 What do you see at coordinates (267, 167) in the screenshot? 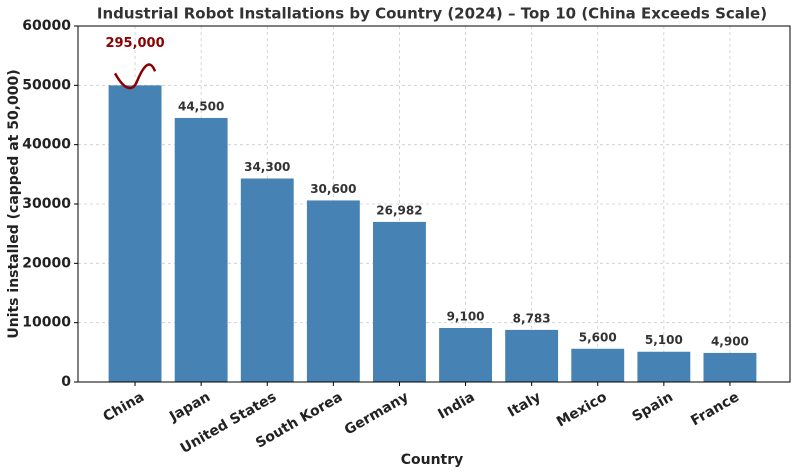
I see `value-label: 34,300` at bounding box center [267, 167].